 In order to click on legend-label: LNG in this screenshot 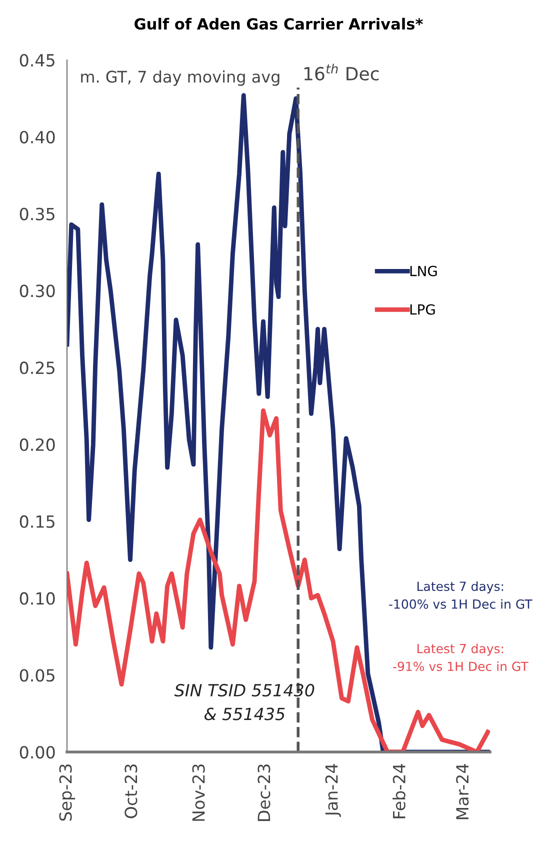, I will do `click(423, 271)`.